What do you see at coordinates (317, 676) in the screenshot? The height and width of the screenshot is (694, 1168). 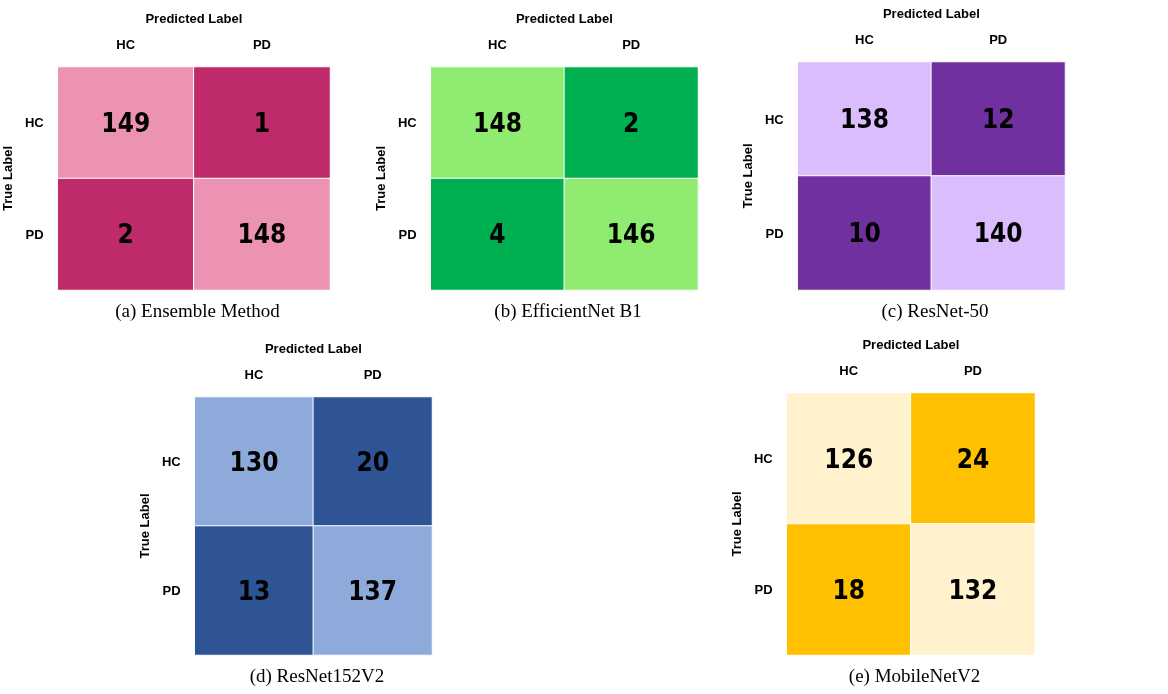 I see `text: (d) ResNet152V2` at bounding box center [317, 676].